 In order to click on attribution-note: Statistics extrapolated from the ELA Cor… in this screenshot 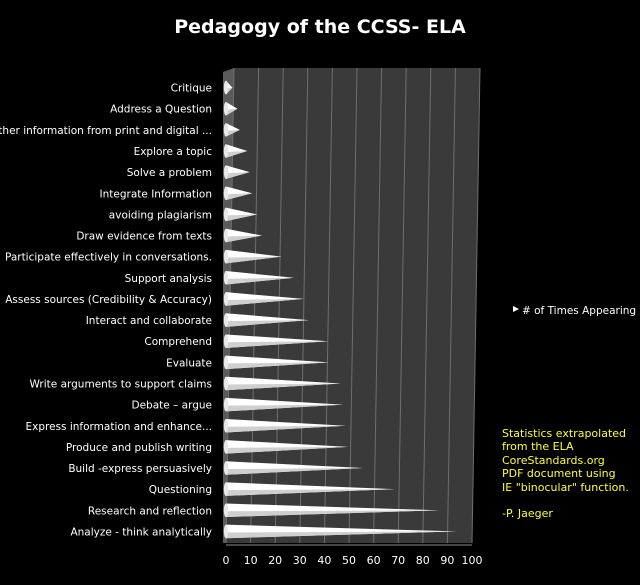, I will do `click(570, 473)`.